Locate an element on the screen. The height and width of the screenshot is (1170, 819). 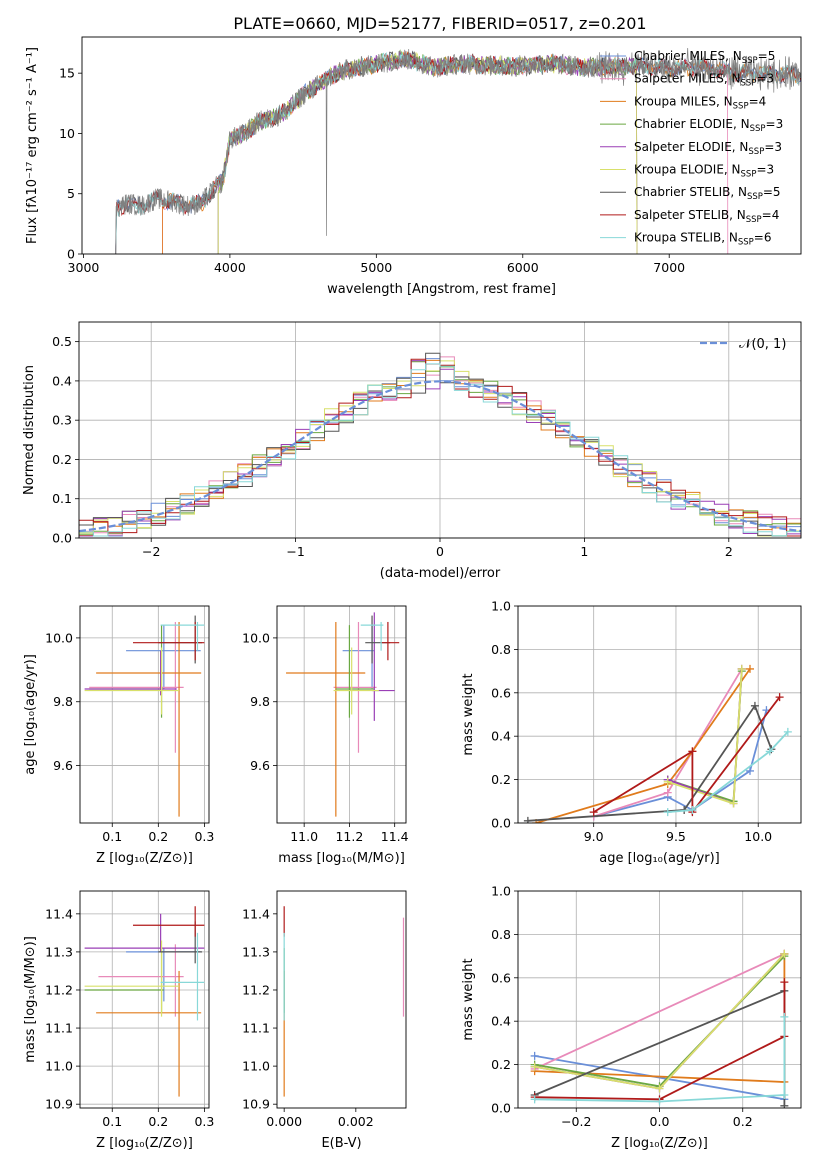
legend-label: Kroupa MILES, NSSP=4 is located at coordinates (700, 102).